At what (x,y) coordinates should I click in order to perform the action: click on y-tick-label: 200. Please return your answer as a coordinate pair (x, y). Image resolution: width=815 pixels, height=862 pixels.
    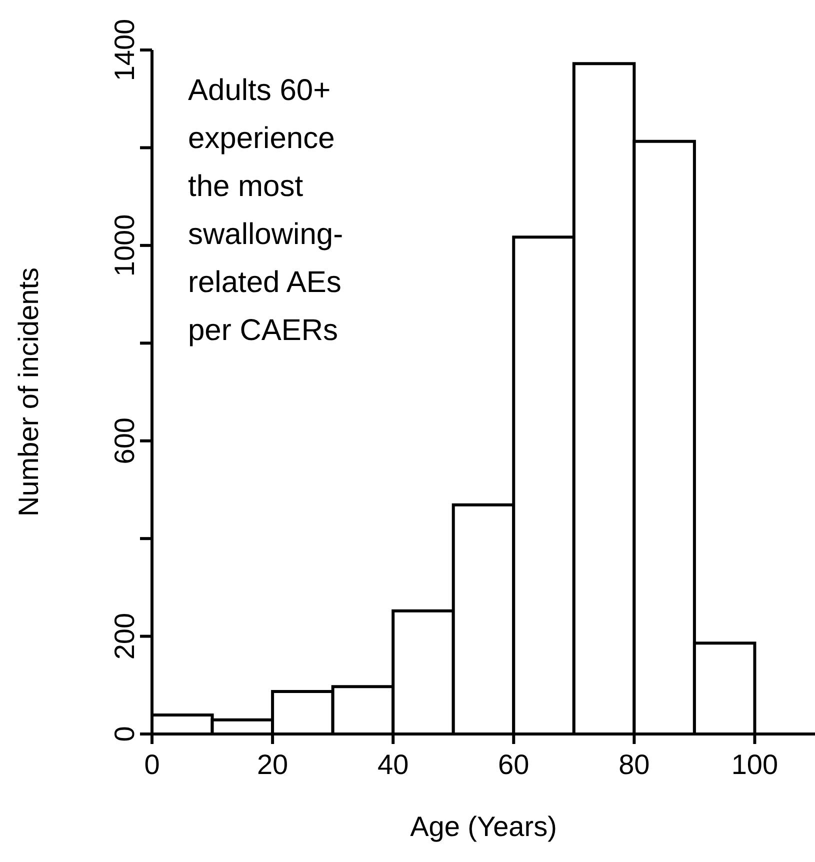
    Looking at the image, I should click on (124, 636).